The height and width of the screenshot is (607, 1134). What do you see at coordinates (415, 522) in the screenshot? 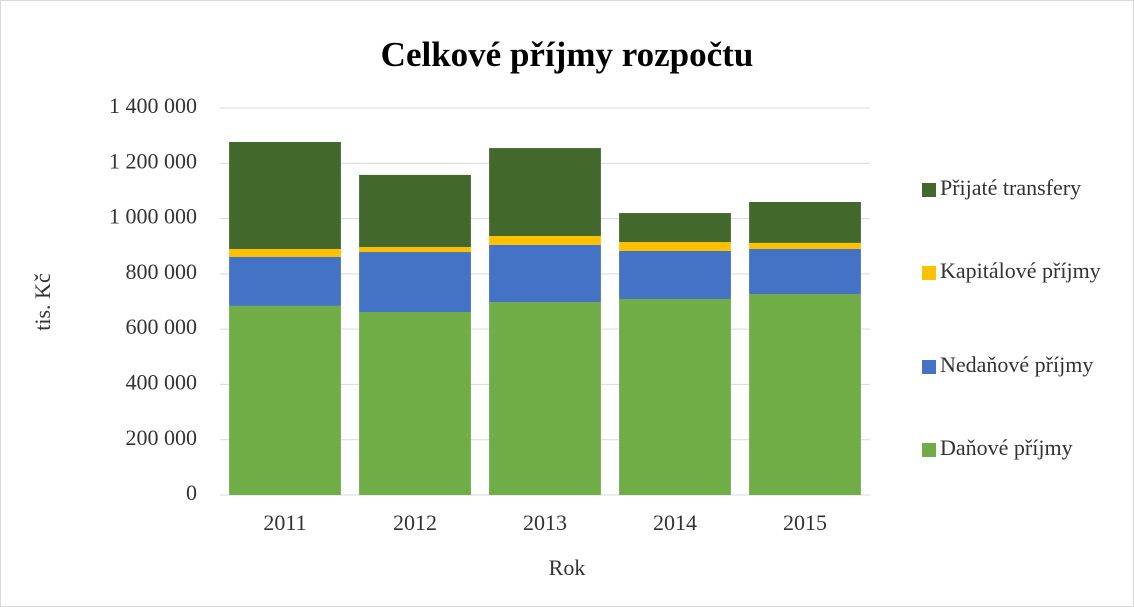
I see `x-tick-label: 2012` at bounding box center [415, 522].